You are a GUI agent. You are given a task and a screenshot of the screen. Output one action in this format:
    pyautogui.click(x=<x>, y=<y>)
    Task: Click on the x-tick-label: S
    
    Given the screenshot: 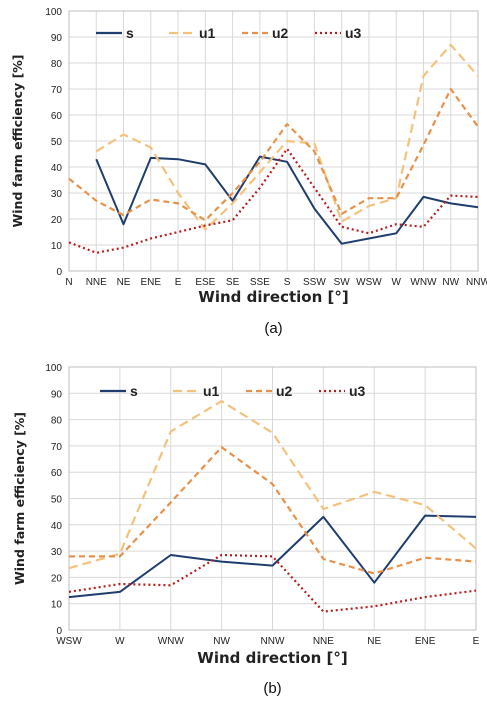 What is the action you would take?
    pyautogui.click(x=287, y=282)
    